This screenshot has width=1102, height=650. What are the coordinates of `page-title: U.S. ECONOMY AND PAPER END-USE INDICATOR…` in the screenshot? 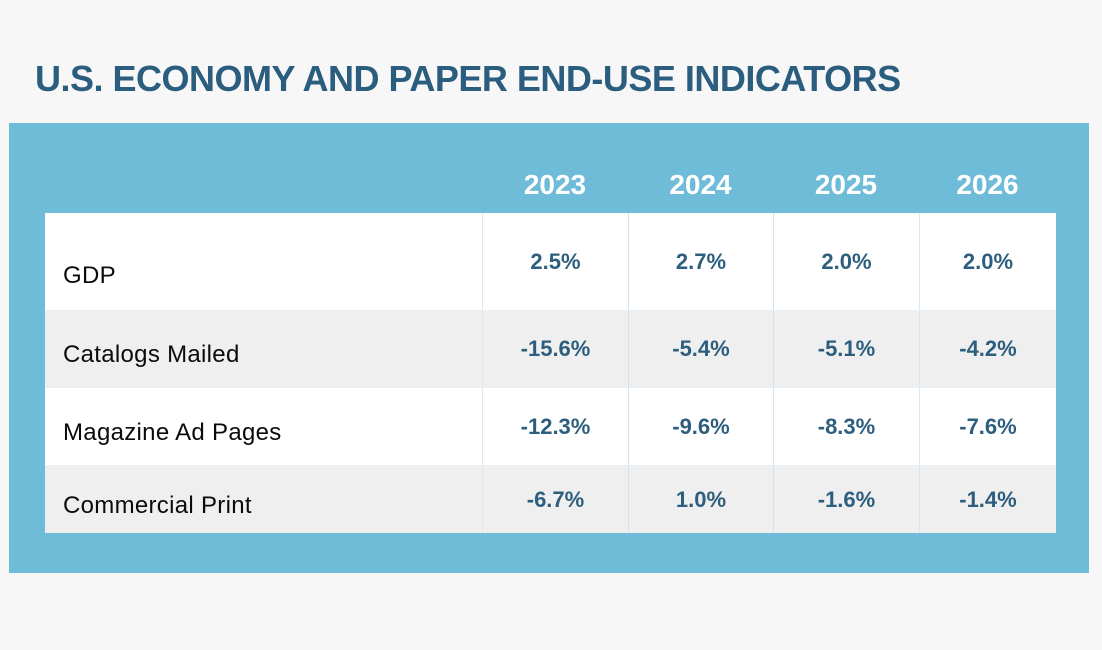 It's located at (468, 78).